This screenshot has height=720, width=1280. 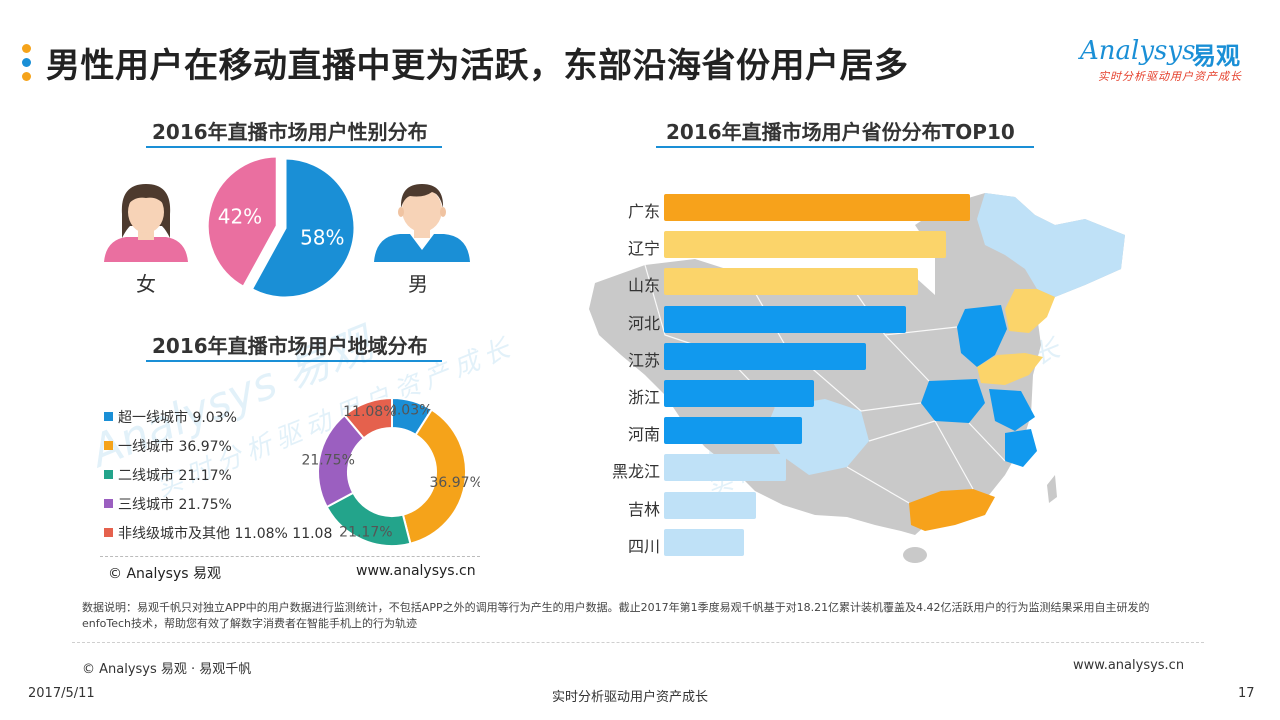 What do you see at coordinates (643, 360) in the screenshot?
I see `province-label: 江苏` at bounding box center [643, 360].